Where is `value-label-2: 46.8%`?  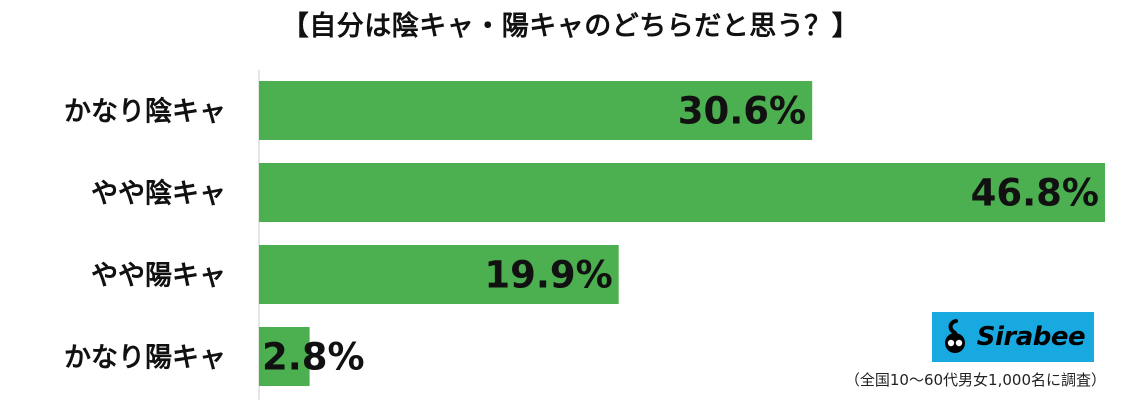 value-label-2: 46.8% is located at coordinates (1035, 193).